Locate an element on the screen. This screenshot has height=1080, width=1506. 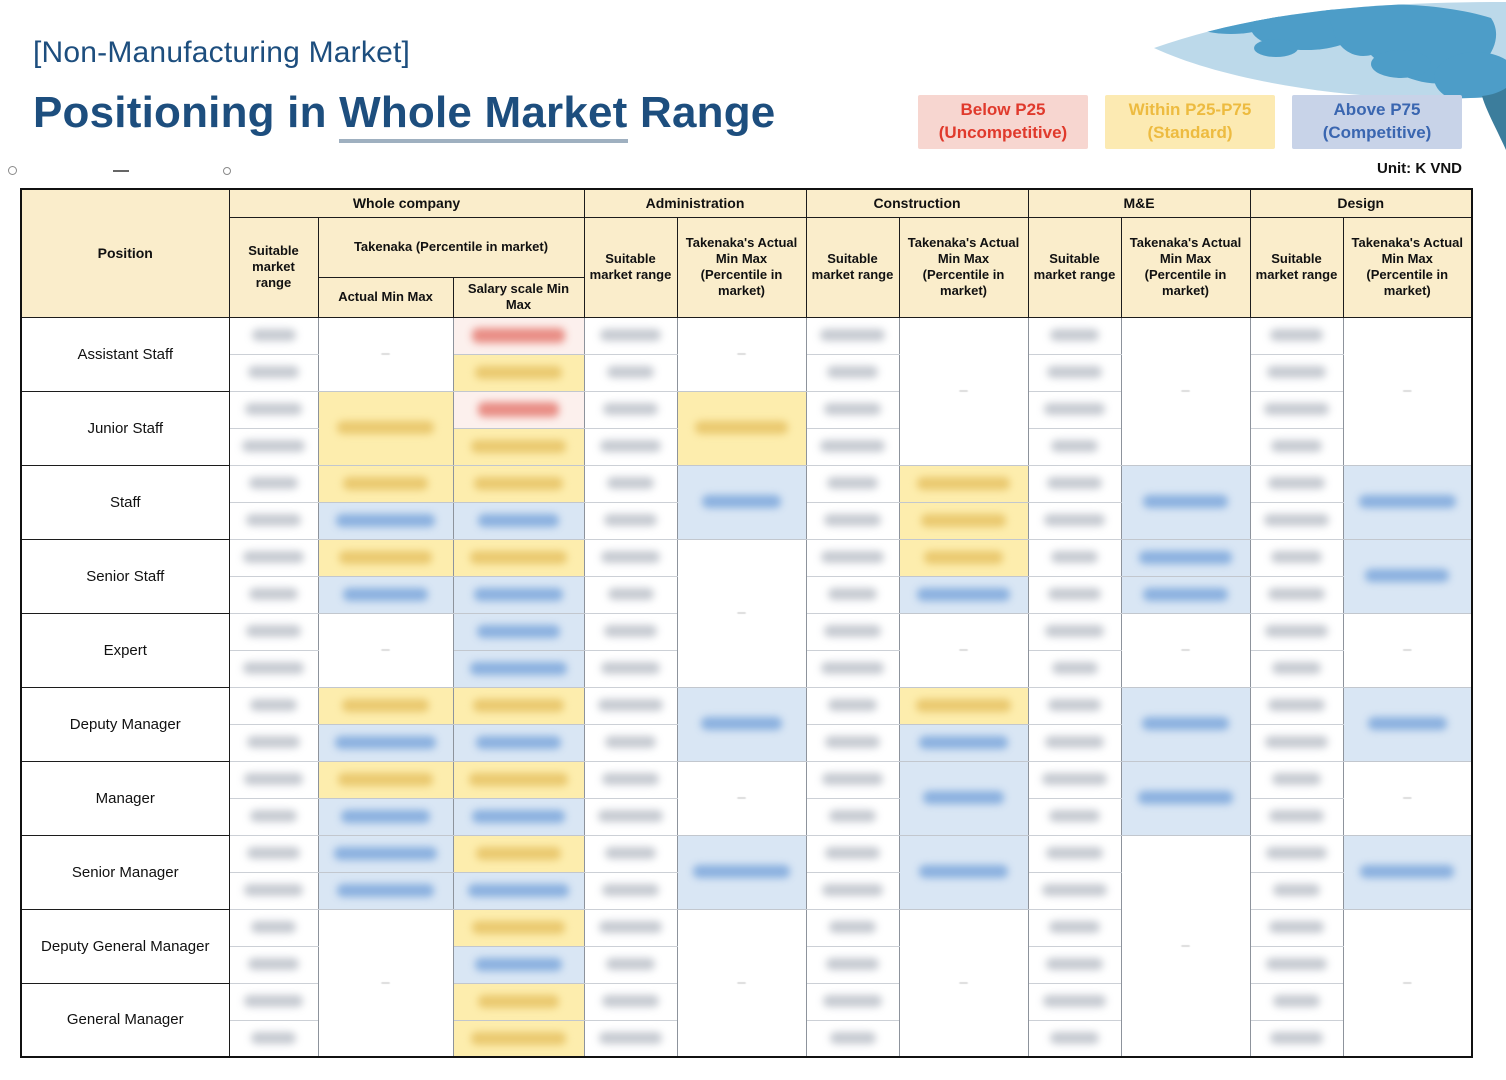
outline-handle-icon is located at coordinates (227, 171).